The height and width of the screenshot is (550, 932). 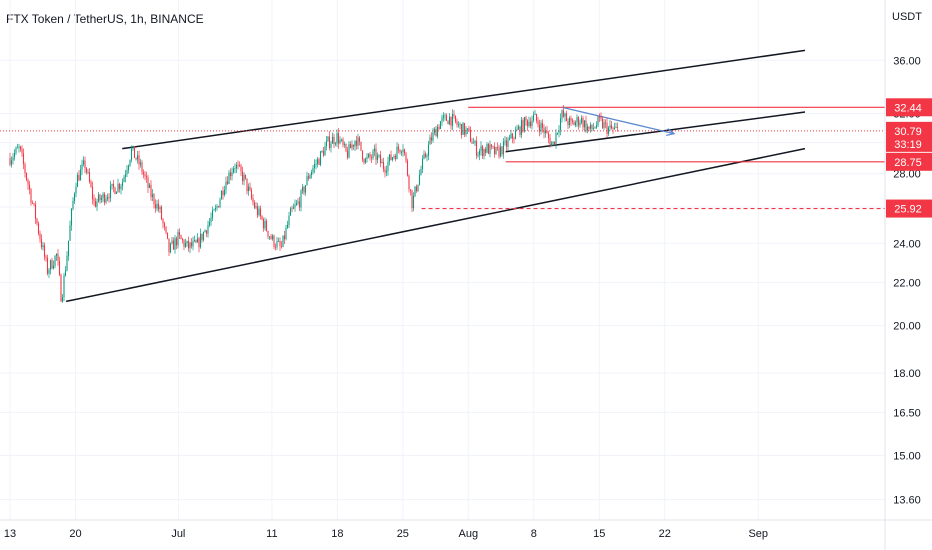 What do you see at coordinates (469, 534) in the screenshot?
I see `x-tick-label: Aug` at bounding box center [469, 534].